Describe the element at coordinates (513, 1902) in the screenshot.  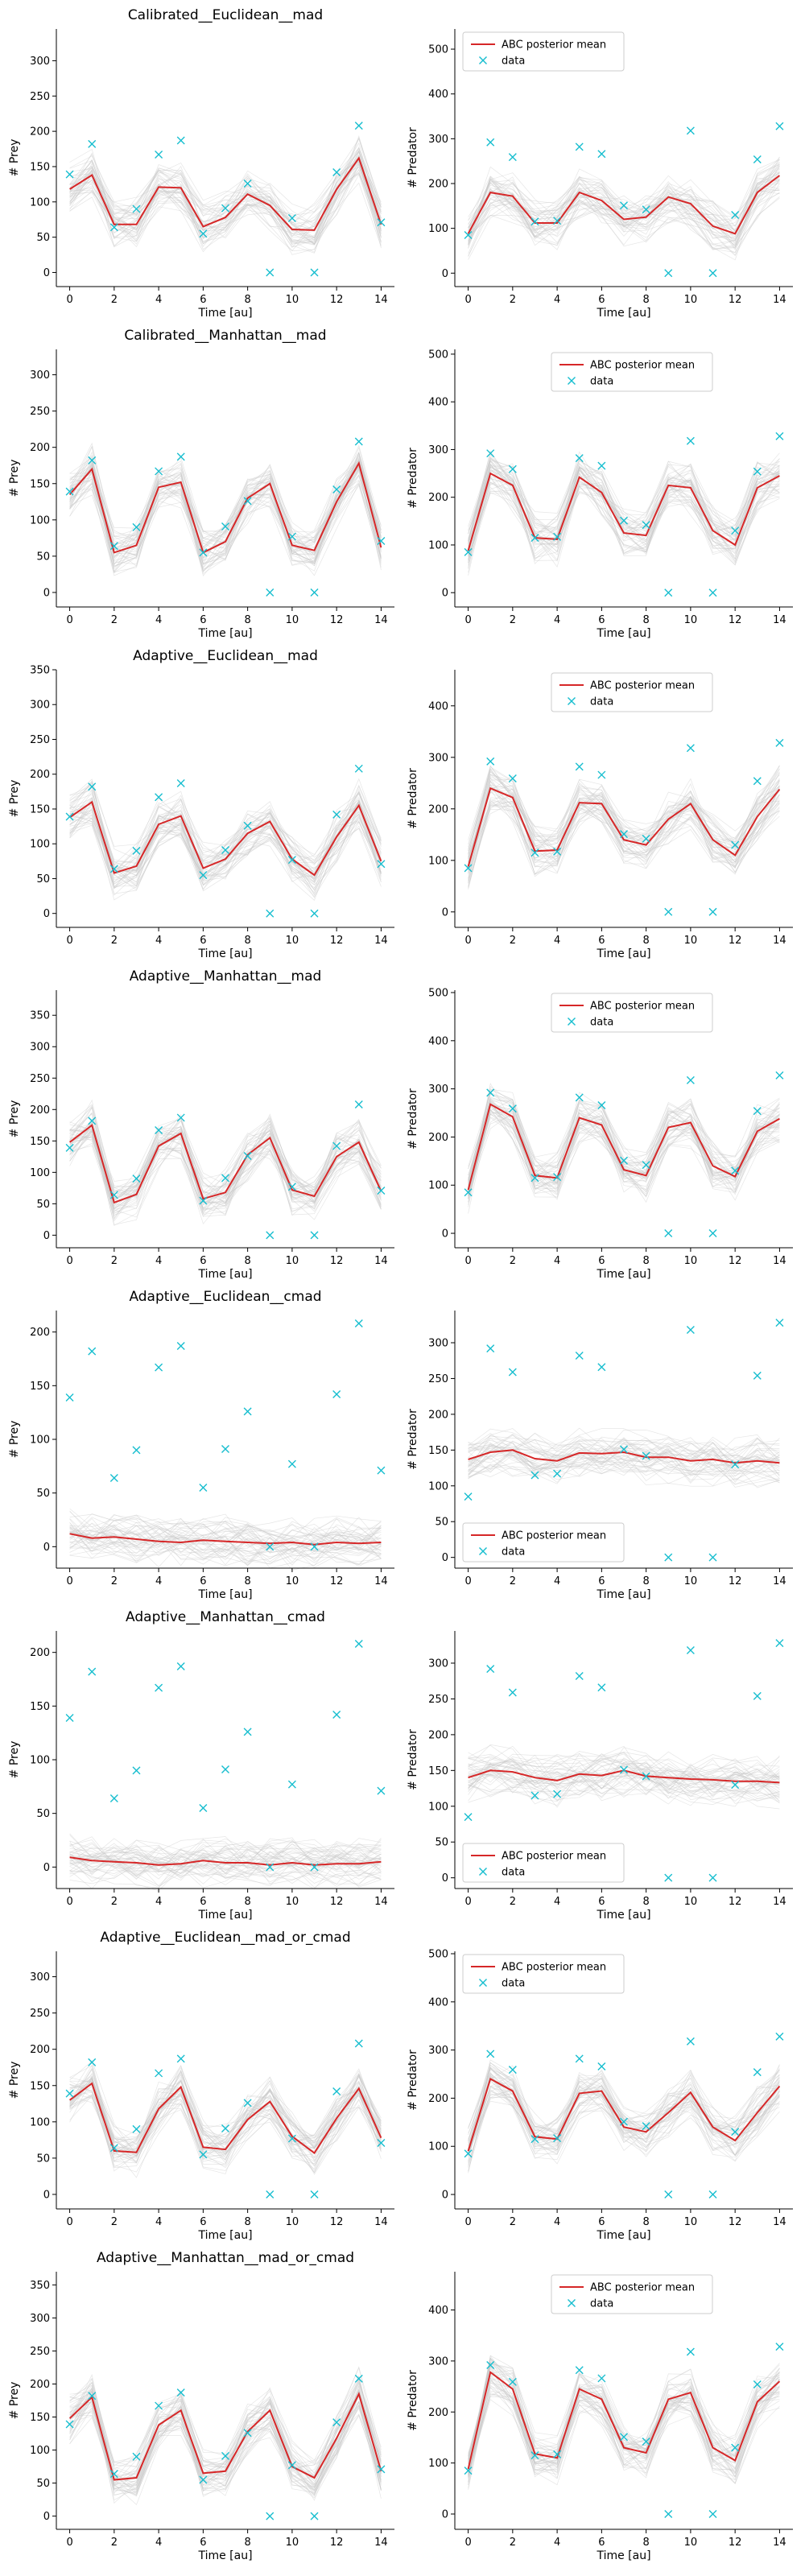
I see `x-tick-label: 2` at that location.